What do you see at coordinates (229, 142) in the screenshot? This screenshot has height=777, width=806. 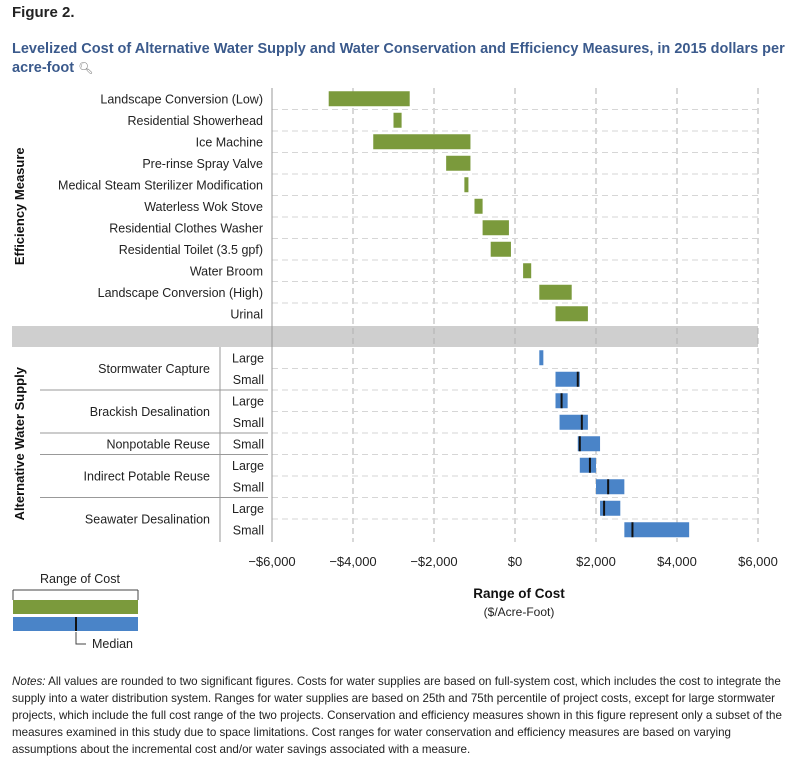 I see `row-label: Ice Machine` at bounding box center [229, 142].